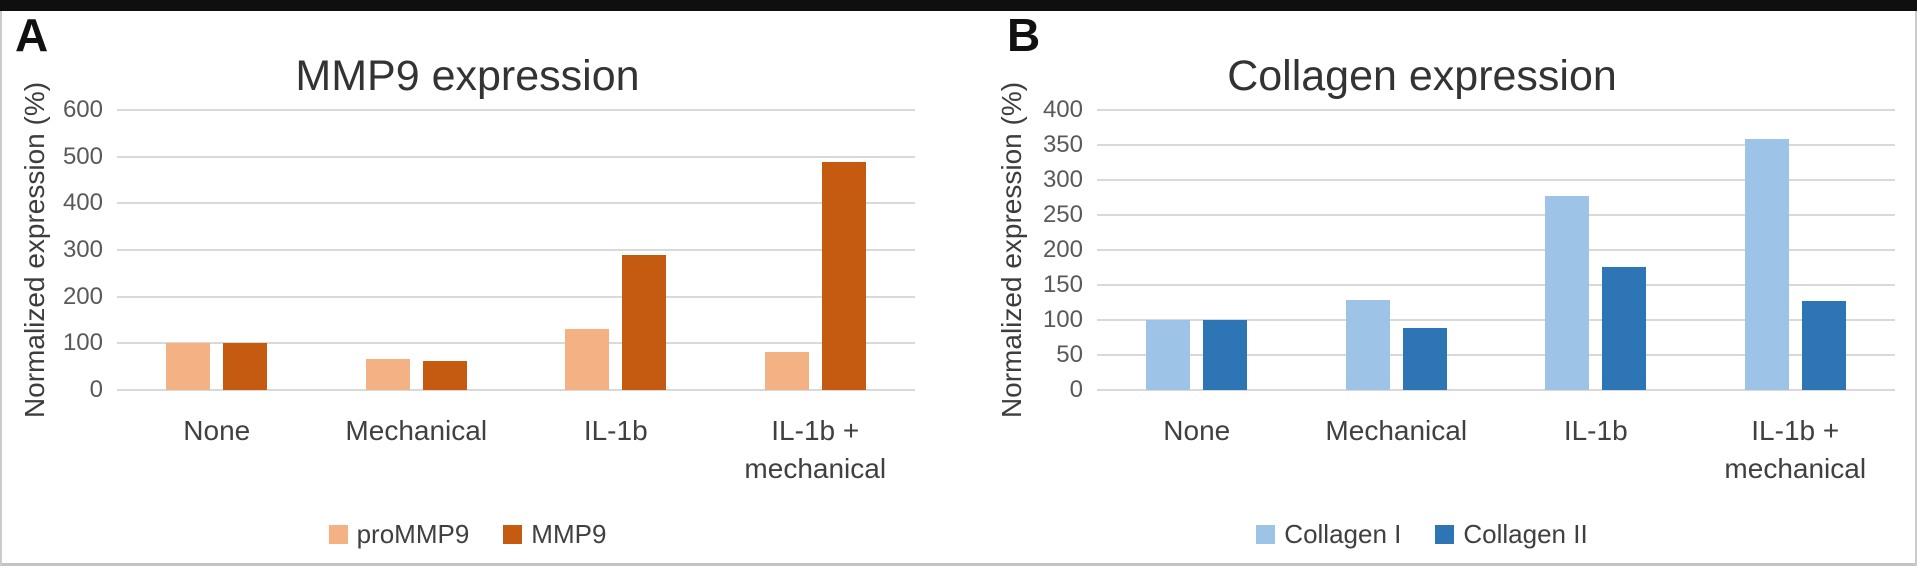  Describe the element at coordinates (1062, 144) in the screenshot. I see `y-tick-label: 350` at that location.